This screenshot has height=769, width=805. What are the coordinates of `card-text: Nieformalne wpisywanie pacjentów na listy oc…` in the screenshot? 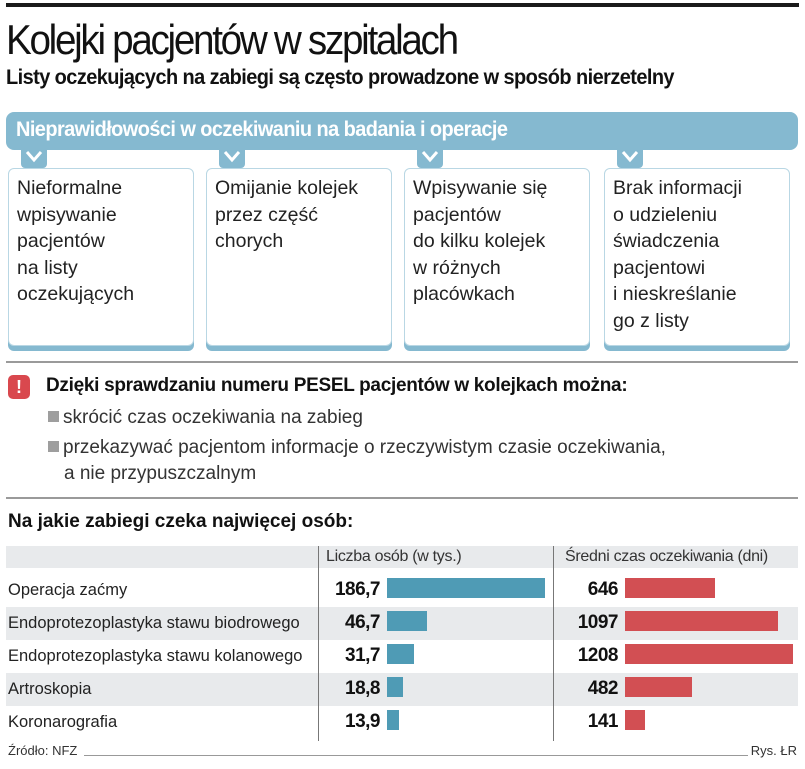 It's located at (75, 241).